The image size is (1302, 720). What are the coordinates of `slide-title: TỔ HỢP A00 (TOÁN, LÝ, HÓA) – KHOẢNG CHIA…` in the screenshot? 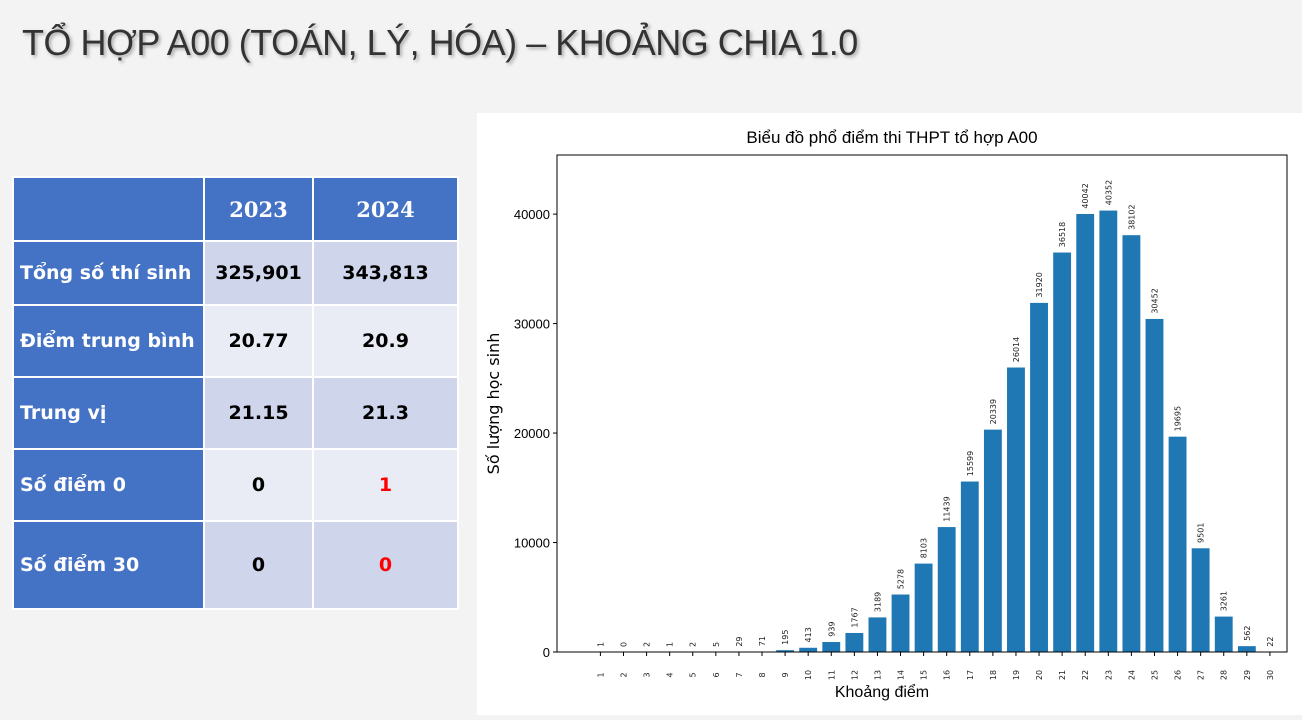 It's located at (440, 42).